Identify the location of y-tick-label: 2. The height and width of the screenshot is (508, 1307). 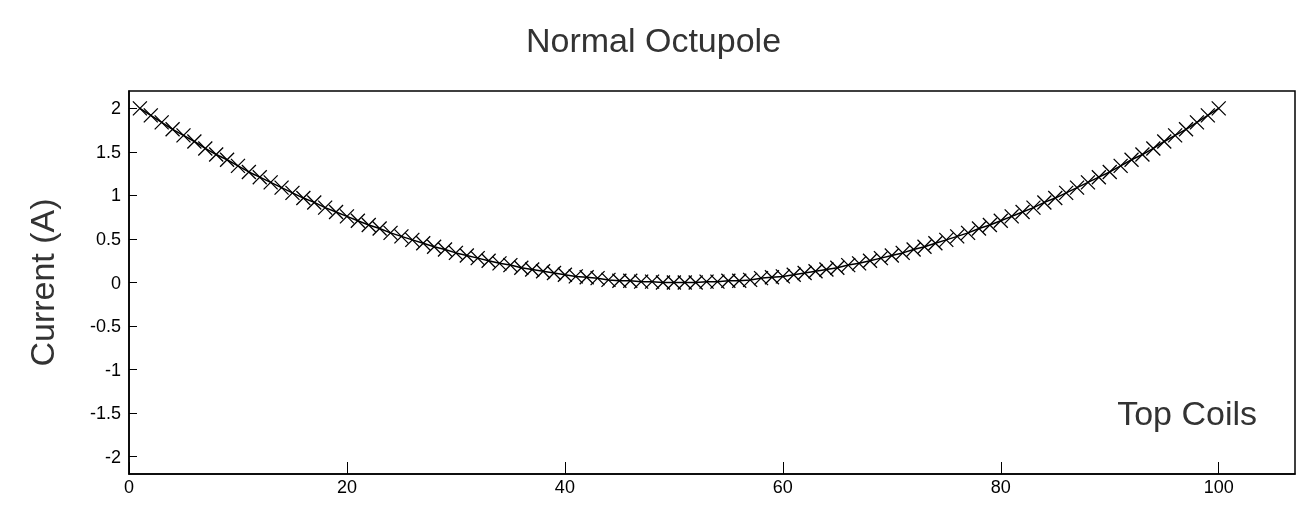
(115, 108).